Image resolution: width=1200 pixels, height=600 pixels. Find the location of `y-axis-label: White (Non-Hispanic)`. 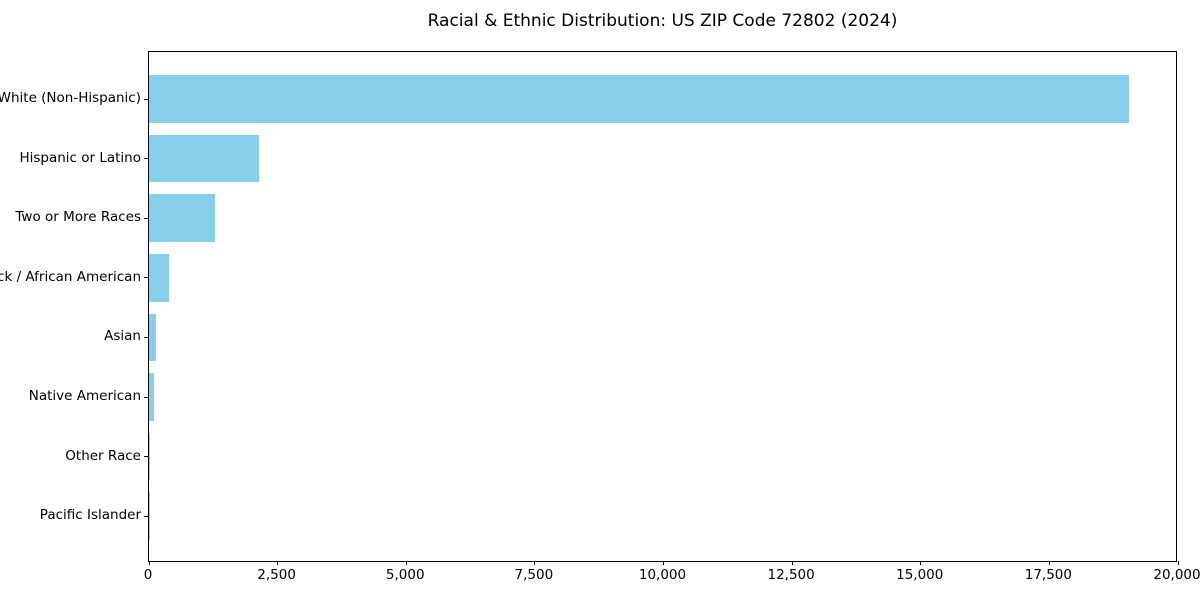

y-axis-label: White (Non-Hispanic) is located at coordinates (70, 98).